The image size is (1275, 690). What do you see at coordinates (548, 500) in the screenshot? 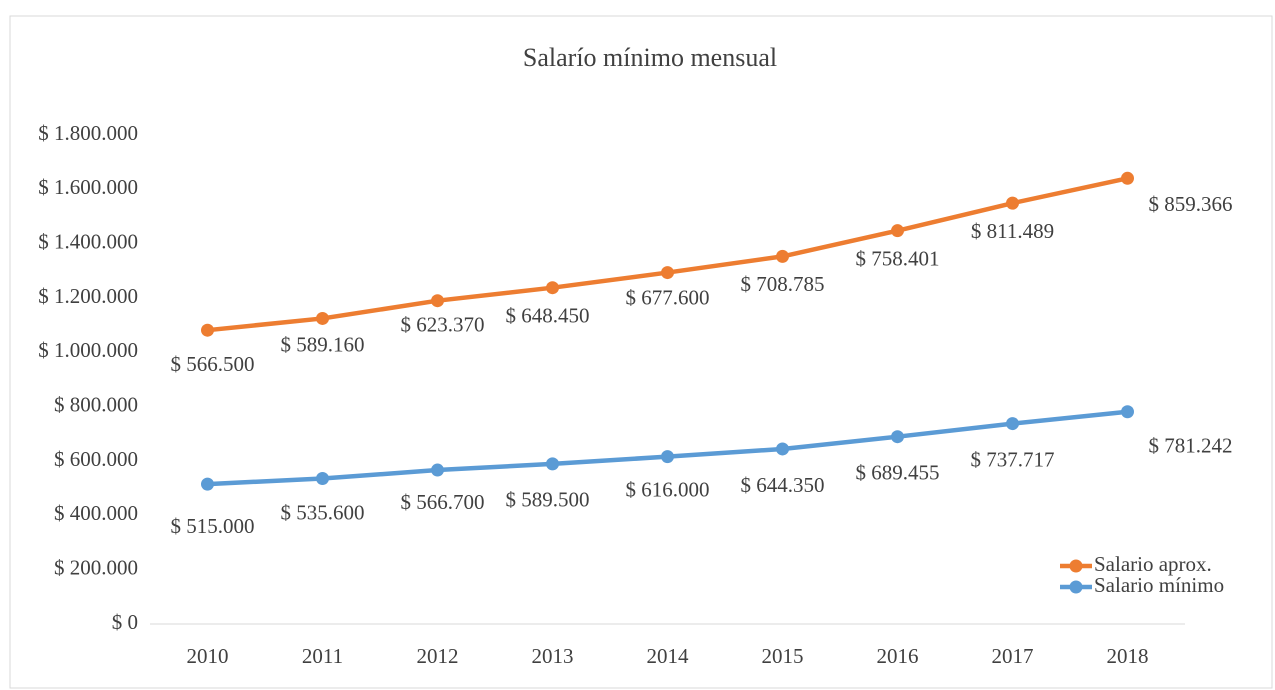
I see `data-label: $ 589.500` at bounding box center [548, 500].